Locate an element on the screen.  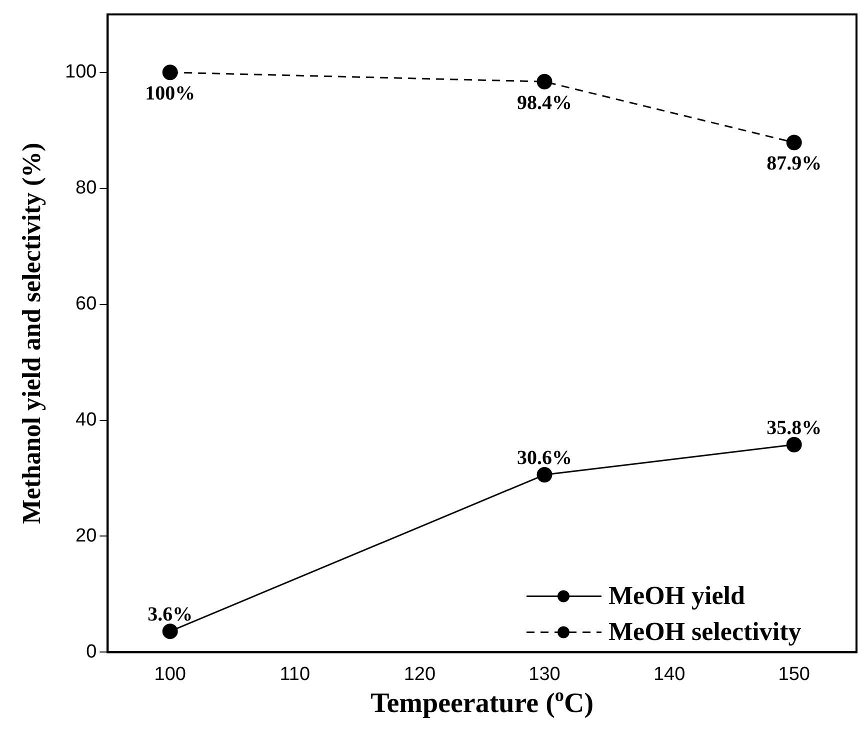
y-tick-label: 80 is located at coordinates (86, 188).